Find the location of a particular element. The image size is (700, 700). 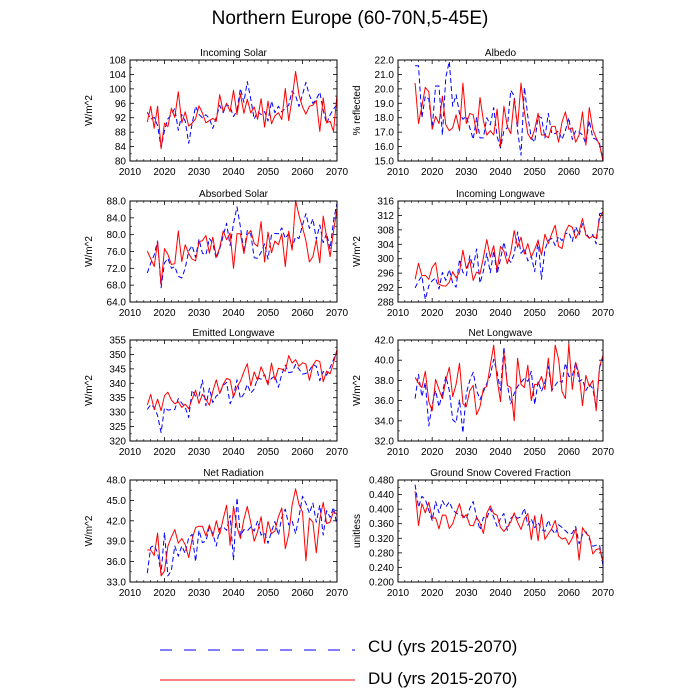

y-tick-label: 104 is located at coordinates (117, 75).